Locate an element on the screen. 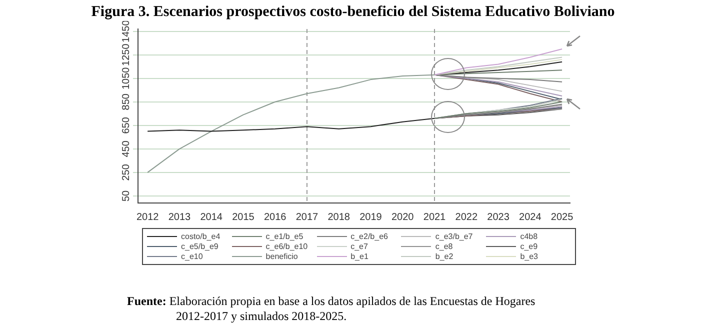  legend-label: b_e2 is located at coordinates (444, 256).